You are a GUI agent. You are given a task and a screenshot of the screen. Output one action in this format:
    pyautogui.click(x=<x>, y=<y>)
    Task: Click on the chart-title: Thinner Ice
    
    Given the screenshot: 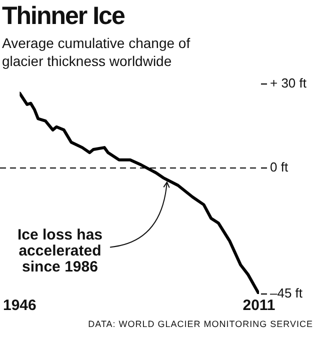 What is the action you would take?
    pyautogui.click(x=64, y=16)
    